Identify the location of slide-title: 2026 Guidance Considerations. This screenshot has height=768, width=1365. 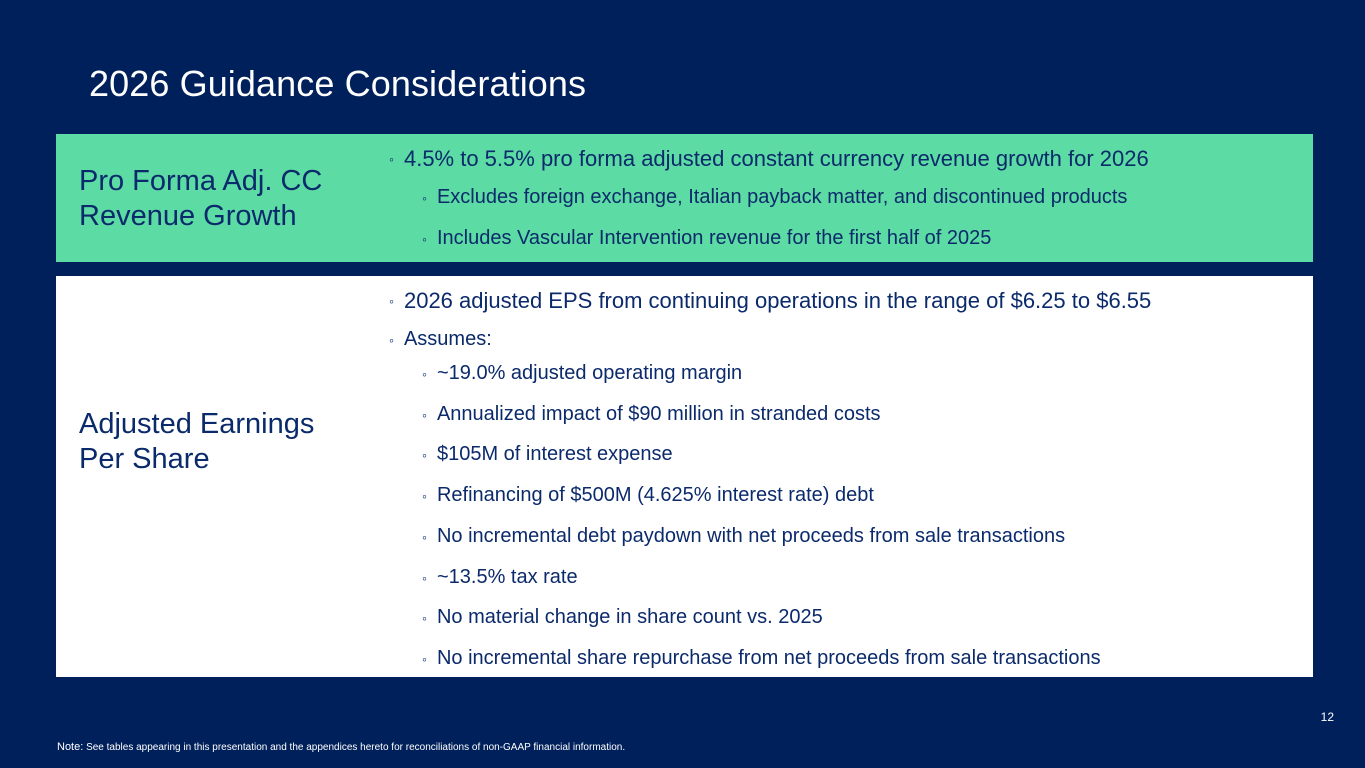
(338, 83).